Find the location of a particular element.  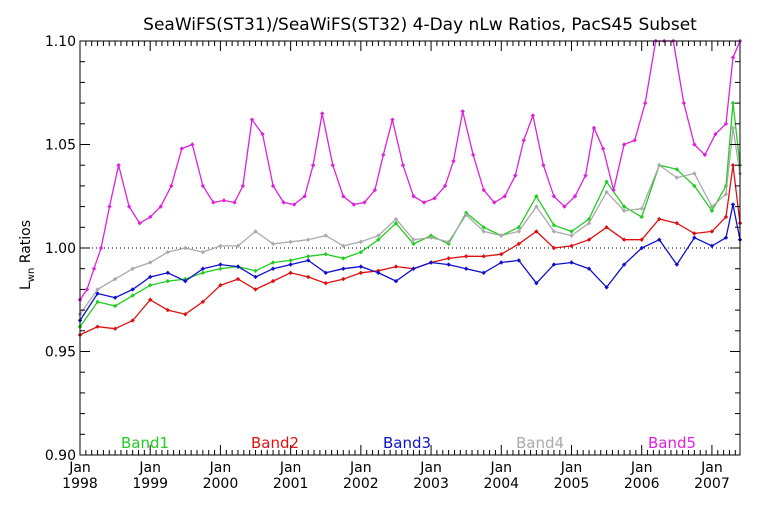

x-tick-year-label: 1998 is located at coordinates (80, 484).